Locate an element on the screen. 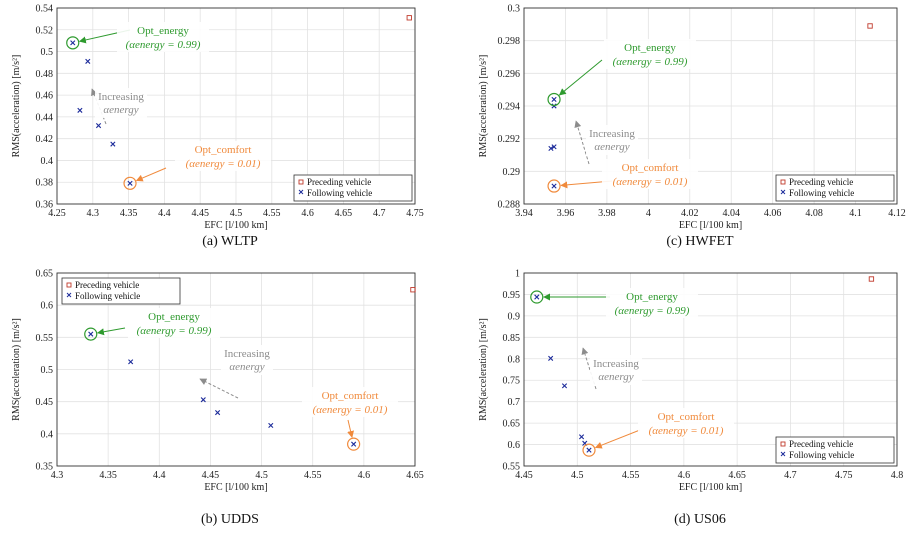  panel-caption: (d) US06 is located at coordinates (700, 519).